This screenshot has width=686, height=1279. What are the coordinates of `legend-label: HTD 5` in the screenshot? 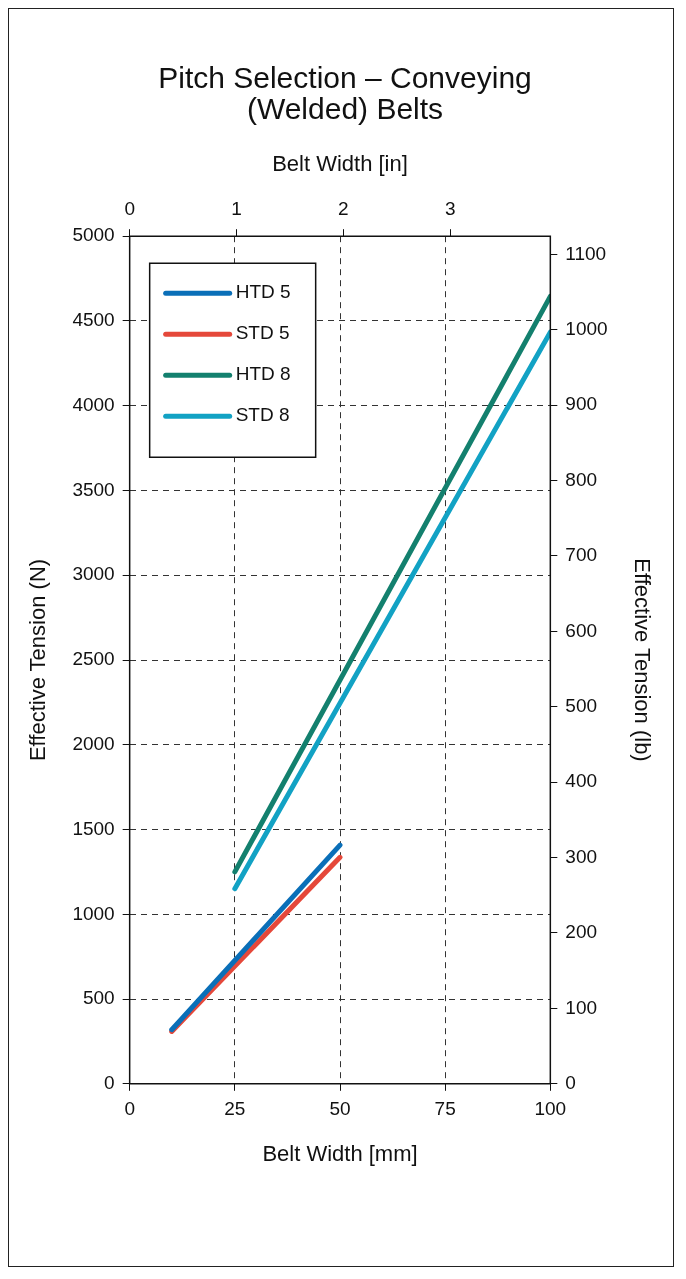 It's located at (263, 292).